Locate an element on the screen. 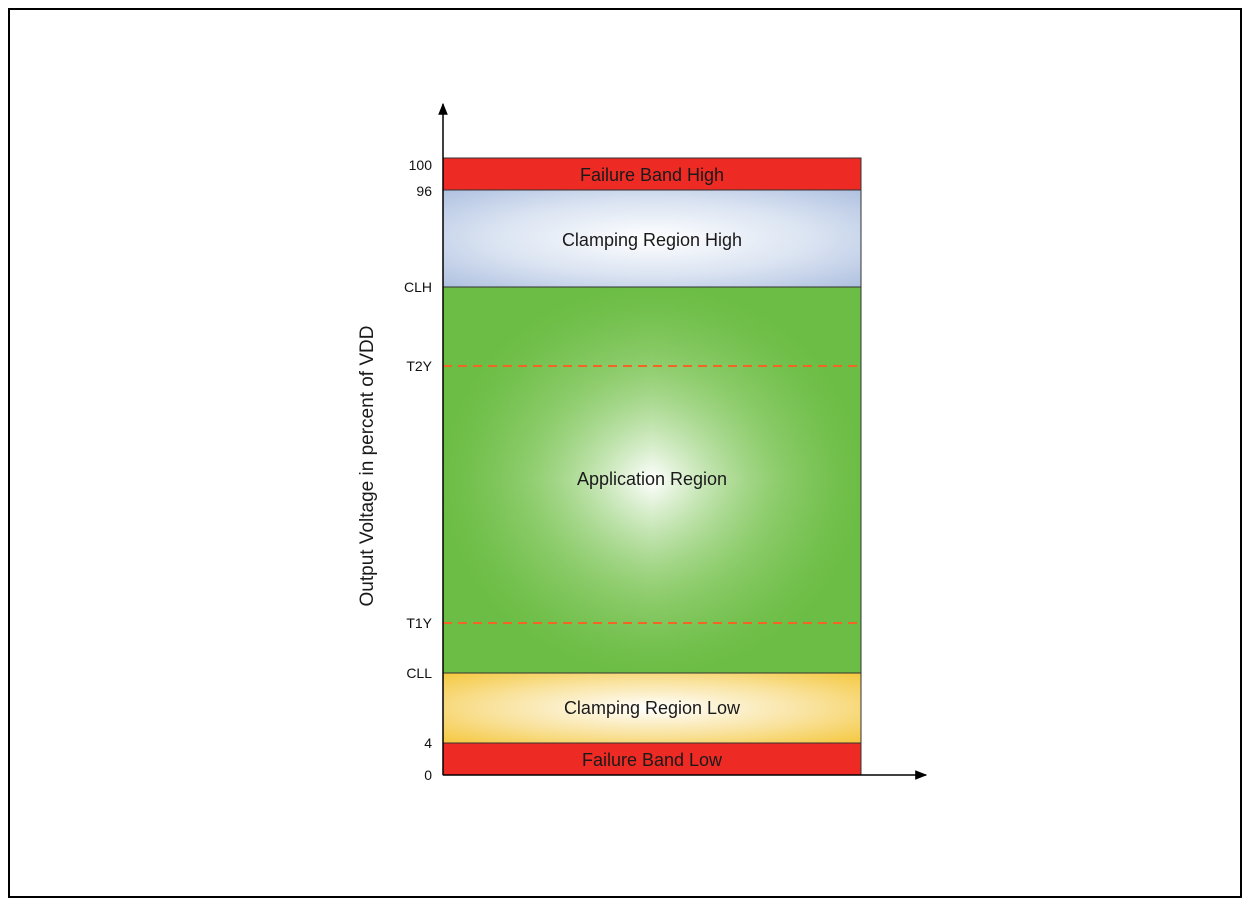 This screenshot has height=898, width=1252. tick-label-clh: CLH is located at coordinates (418, 287).